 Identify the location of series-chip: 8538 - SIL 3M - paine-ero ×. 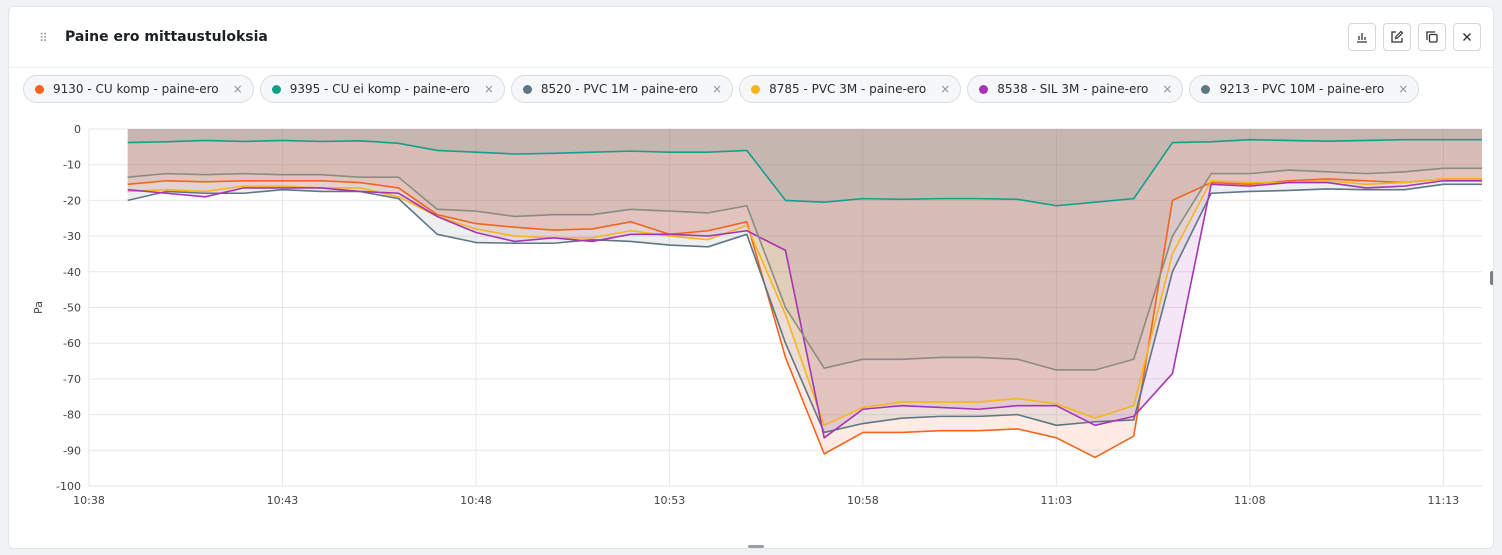
(1075, 89).